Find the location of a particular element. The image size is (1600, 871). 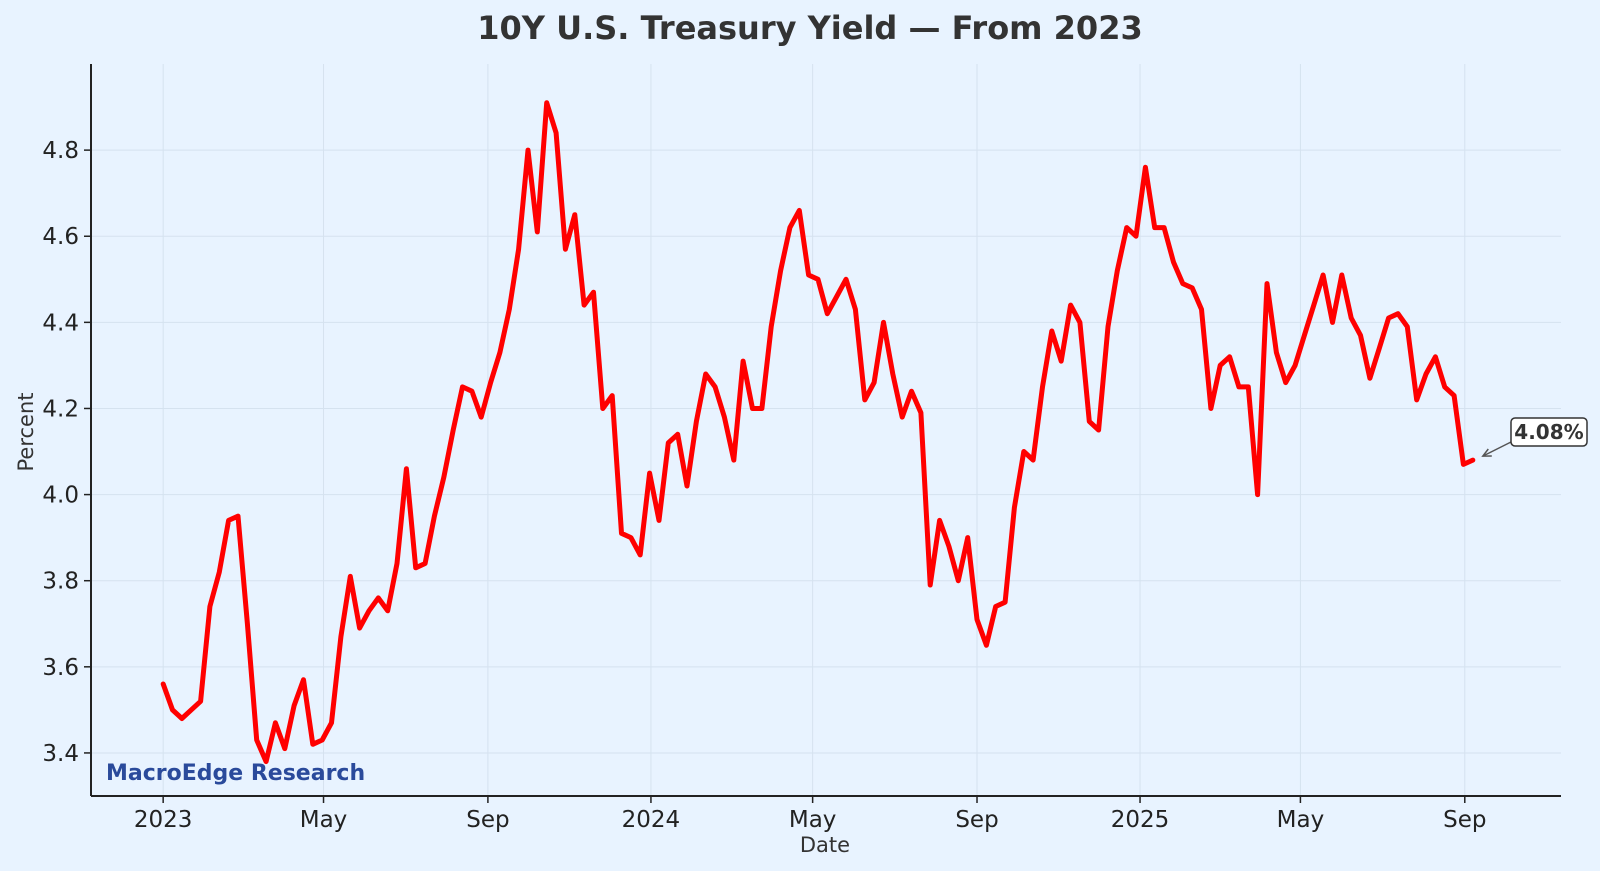

callout-arrowhead is located at coordinates (1486, 452).